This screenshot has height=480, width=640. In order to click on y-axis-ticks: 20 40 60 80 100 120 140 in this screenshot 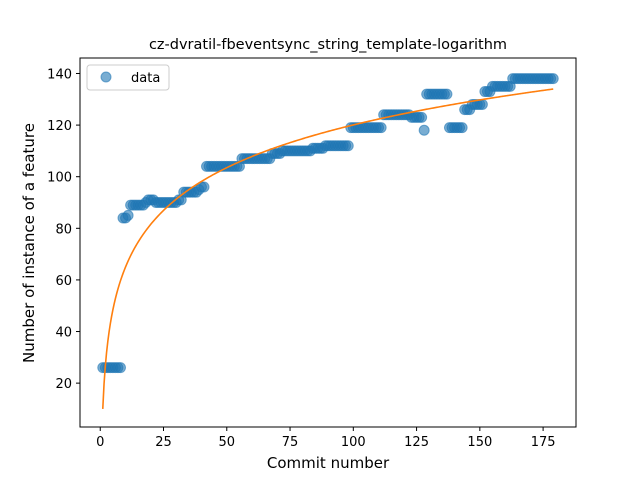, I will do `click(63, 229)`.